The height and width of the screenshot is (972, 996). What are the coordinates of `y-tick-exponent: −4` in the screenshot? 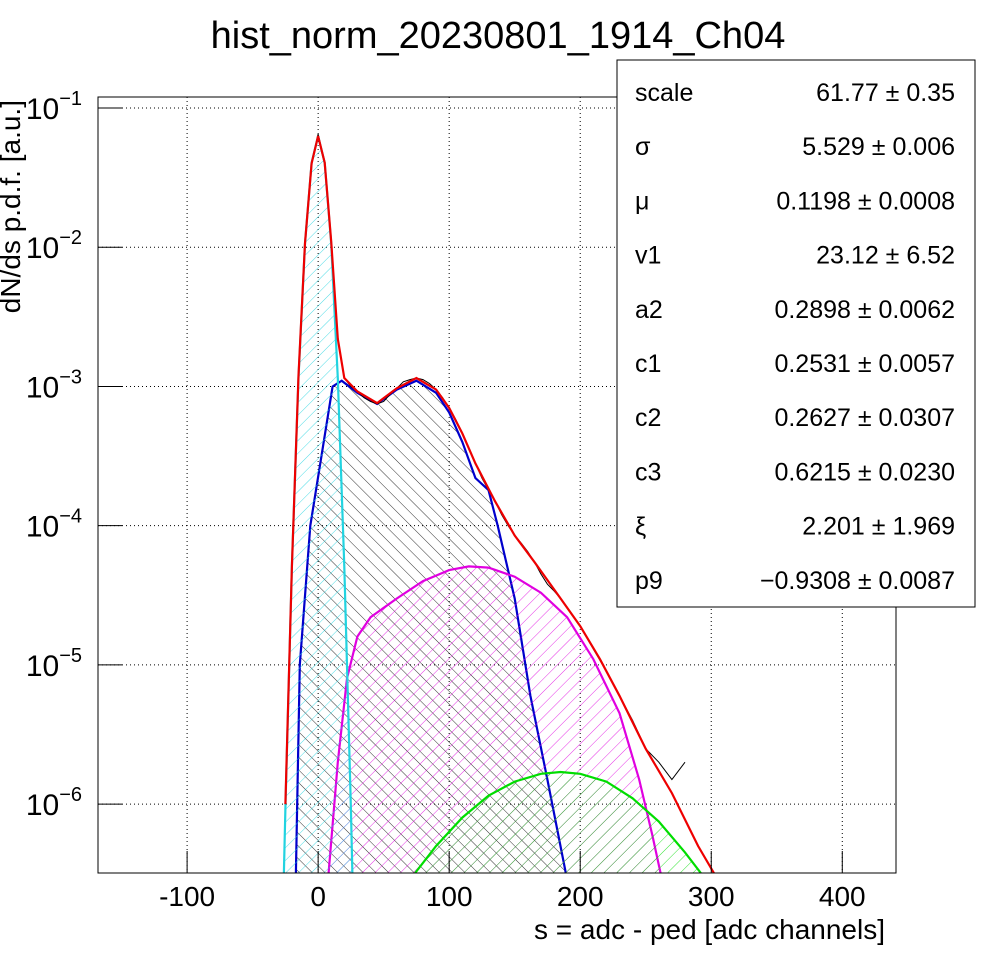 It's located at (70, 517).